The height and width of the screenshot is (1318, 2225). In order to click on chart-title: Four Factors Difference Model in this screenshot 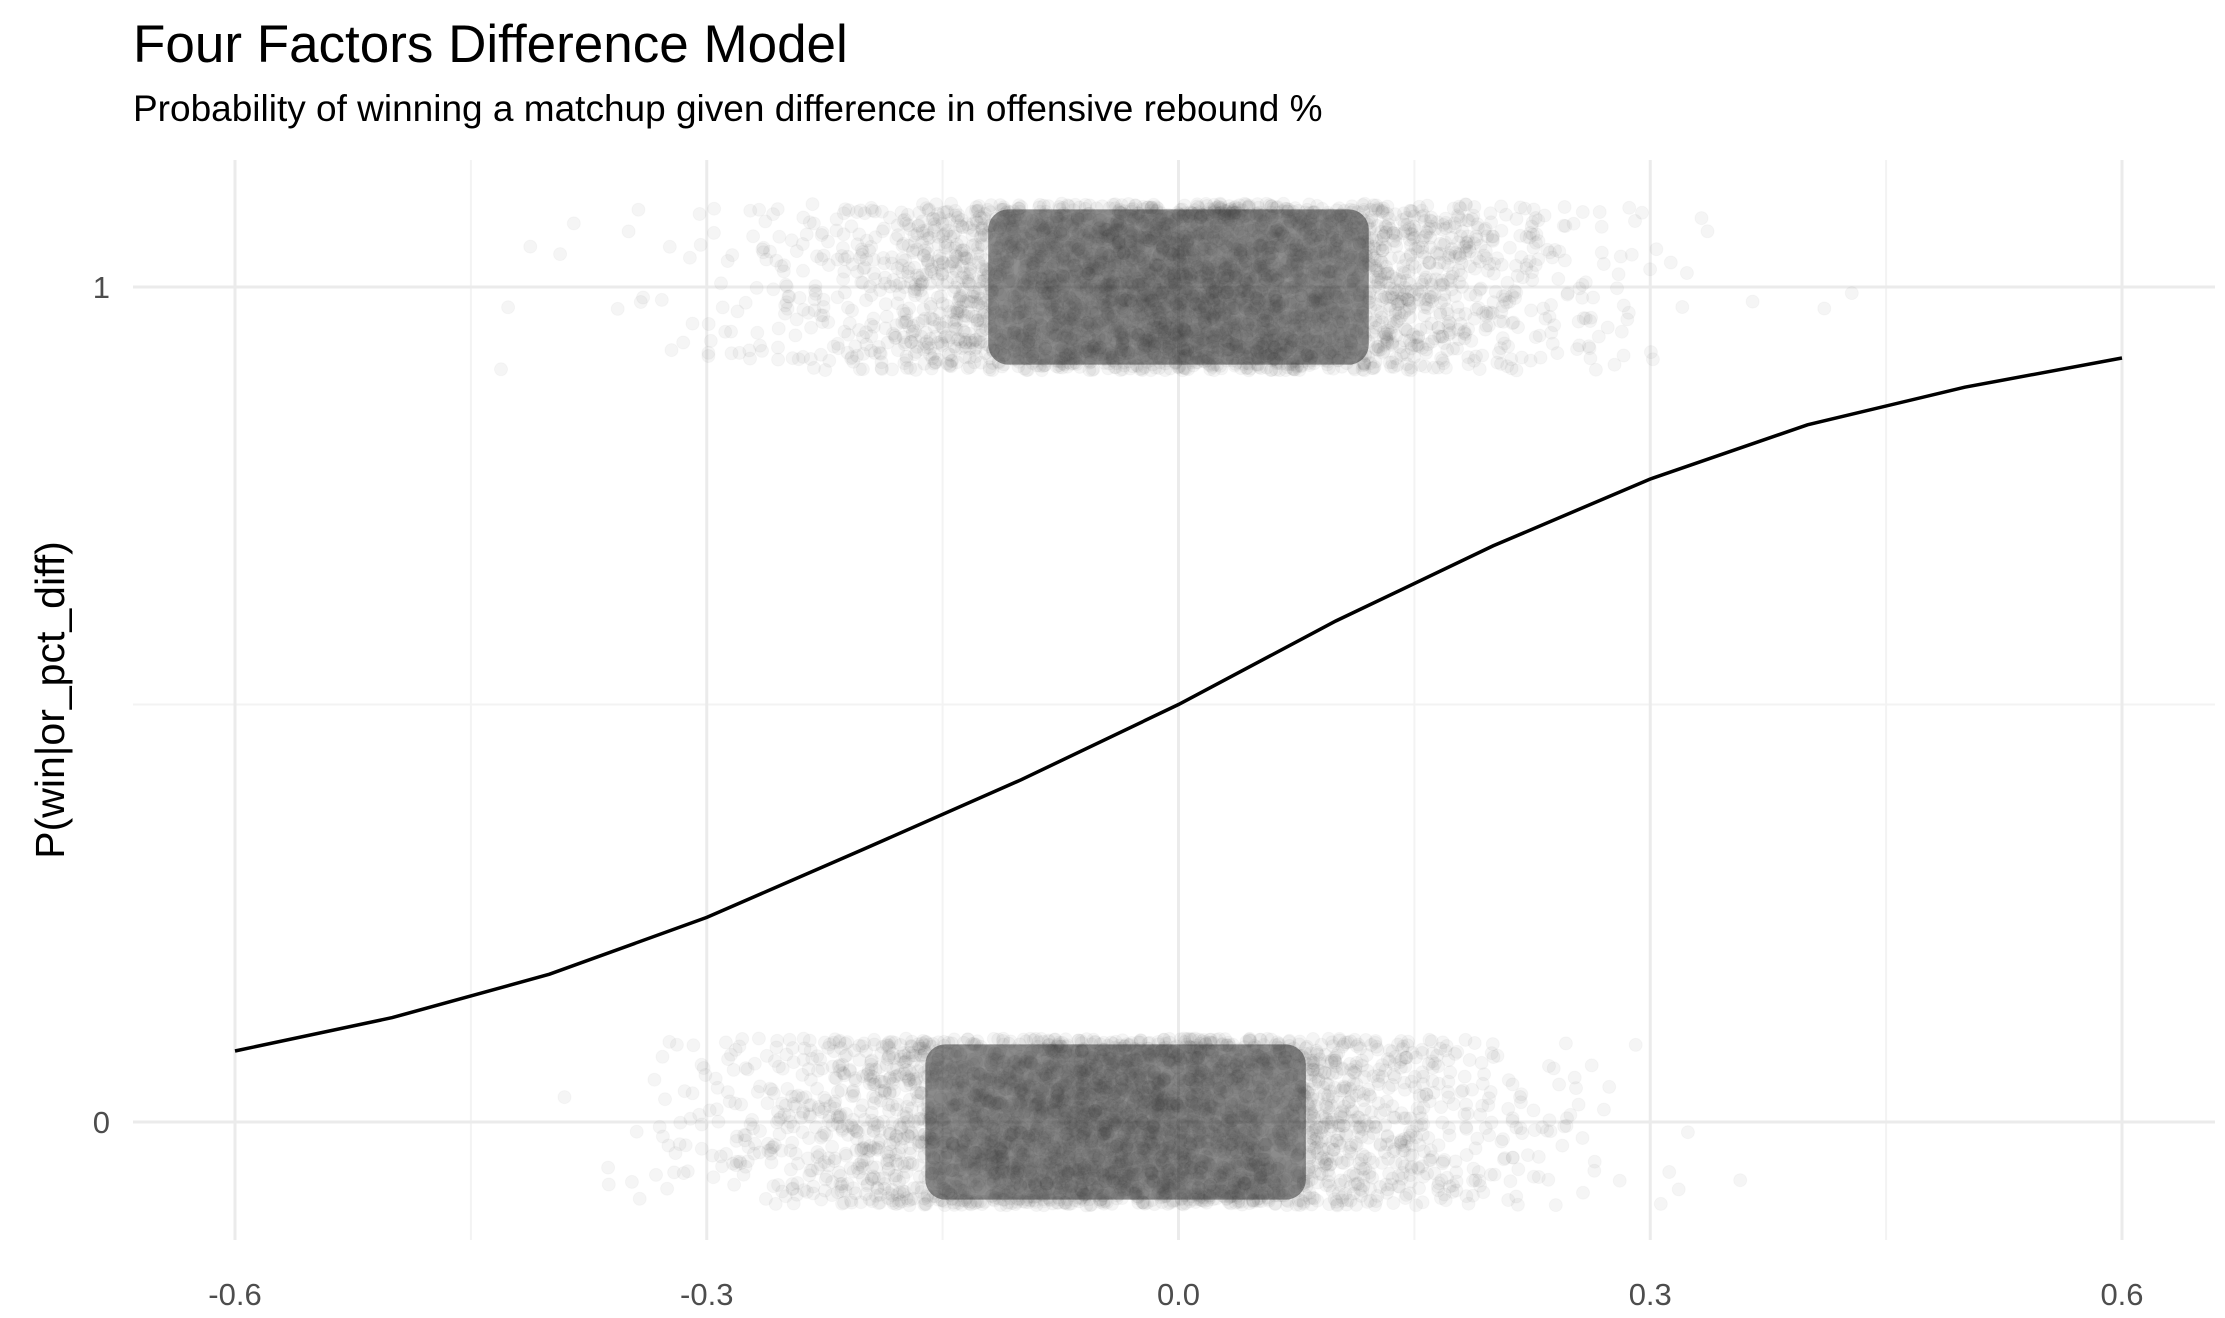, I will do `click(490, 44)`.